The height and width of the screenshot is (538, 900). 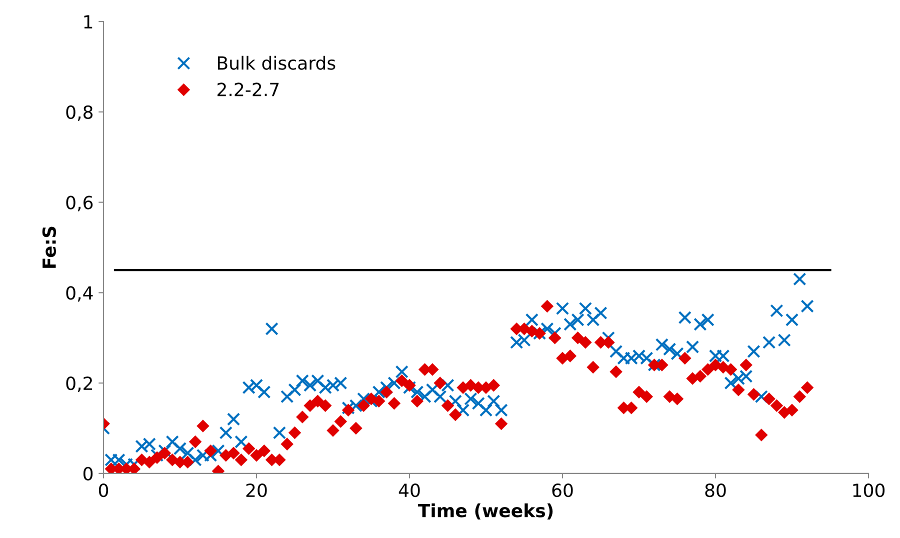 What do you see at coordinates (485, 511) in the screenshot?
I see `x-axis-title: Time (weeks)` at bounding box center [485, 511].